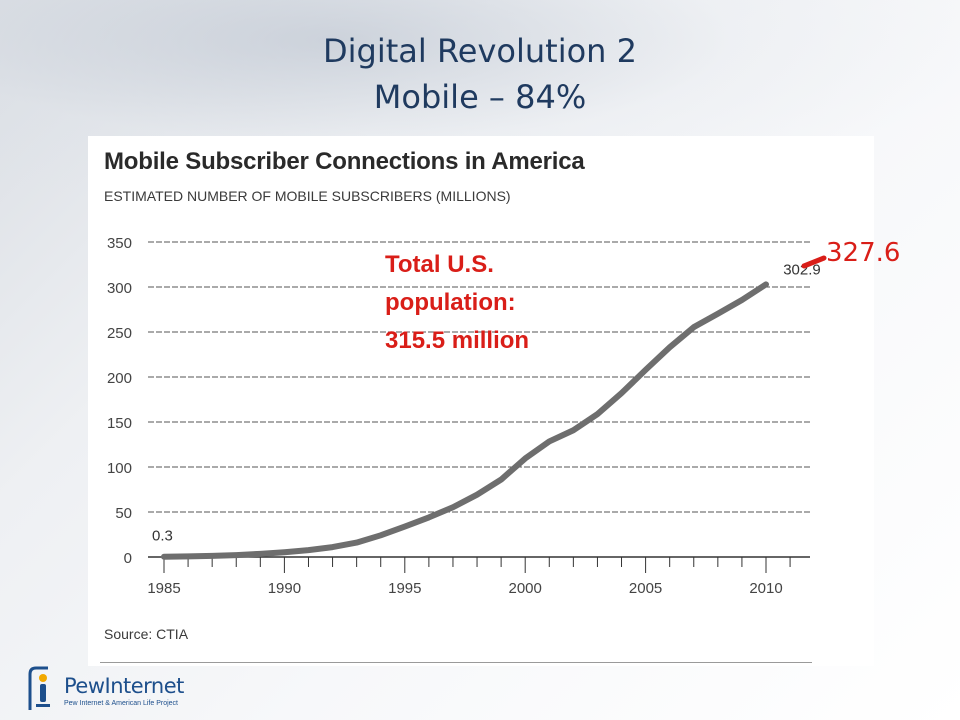  What do you see at coordinates (863, 253) in the screenshot?
I see `population-marker-value: 327.6` at bounding box center [863, 253].